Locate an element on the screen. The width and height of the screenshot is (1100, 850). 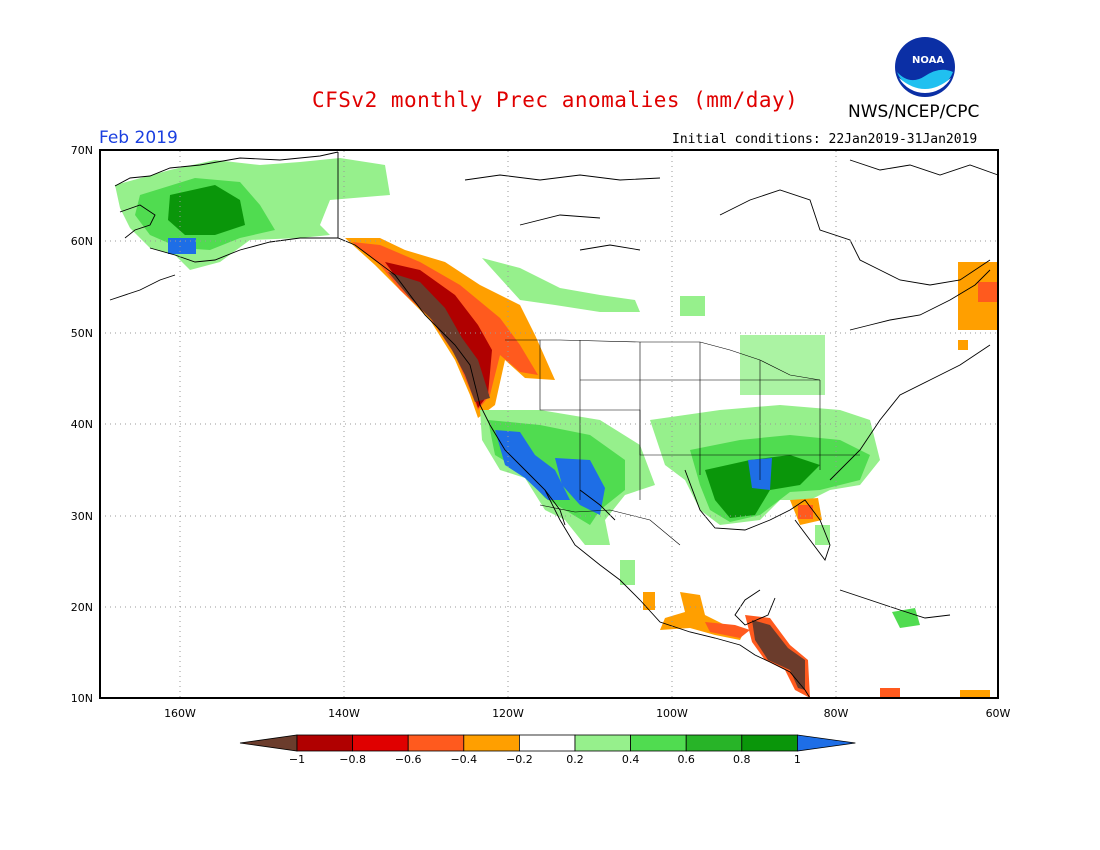
colorbar-label: −0.2 is located at coordinates (519, 759).